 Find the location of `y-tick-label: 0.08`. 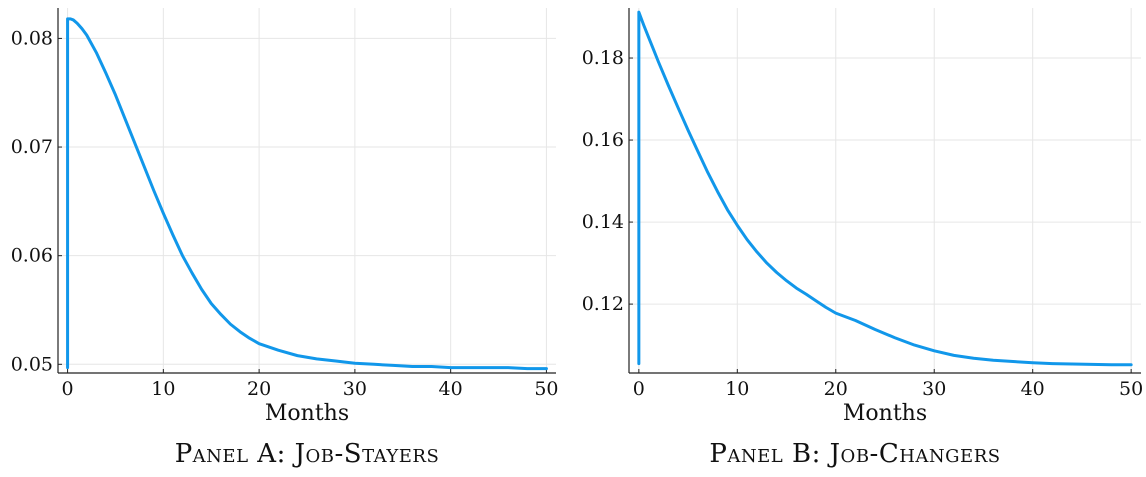

y-tick-label: 0.08 is located at coordinates (32, 38).